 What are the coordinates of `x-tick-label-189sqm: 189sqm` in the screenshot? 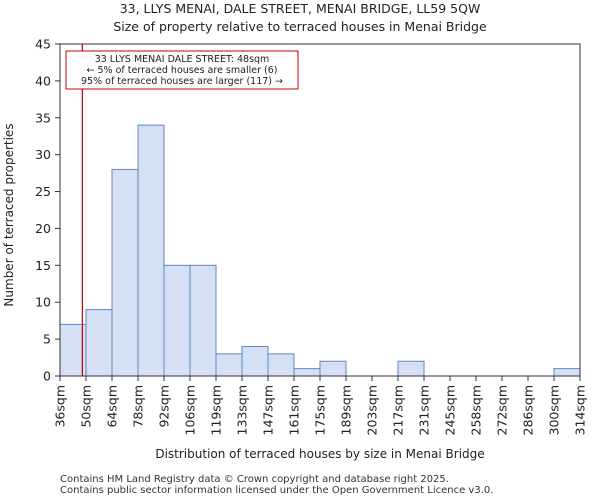 It's located at (346, 410).